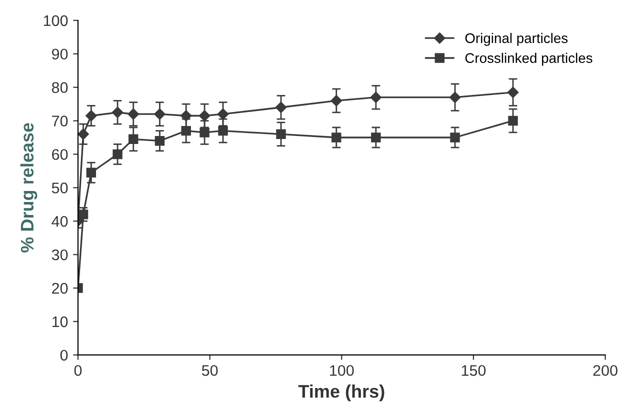 The image size is (624, 408). Describe the element at coordinates (60, 121) in the screenshot. I see `y-tick-label: 70` at that location.